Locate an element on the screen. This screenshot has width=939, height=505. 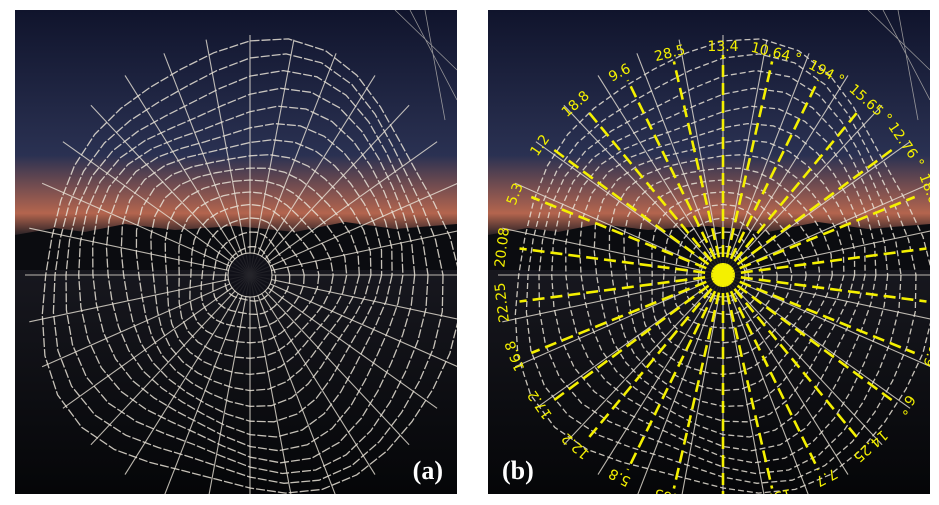
angle-label: 5.3 is located at coordinates (515, 194).